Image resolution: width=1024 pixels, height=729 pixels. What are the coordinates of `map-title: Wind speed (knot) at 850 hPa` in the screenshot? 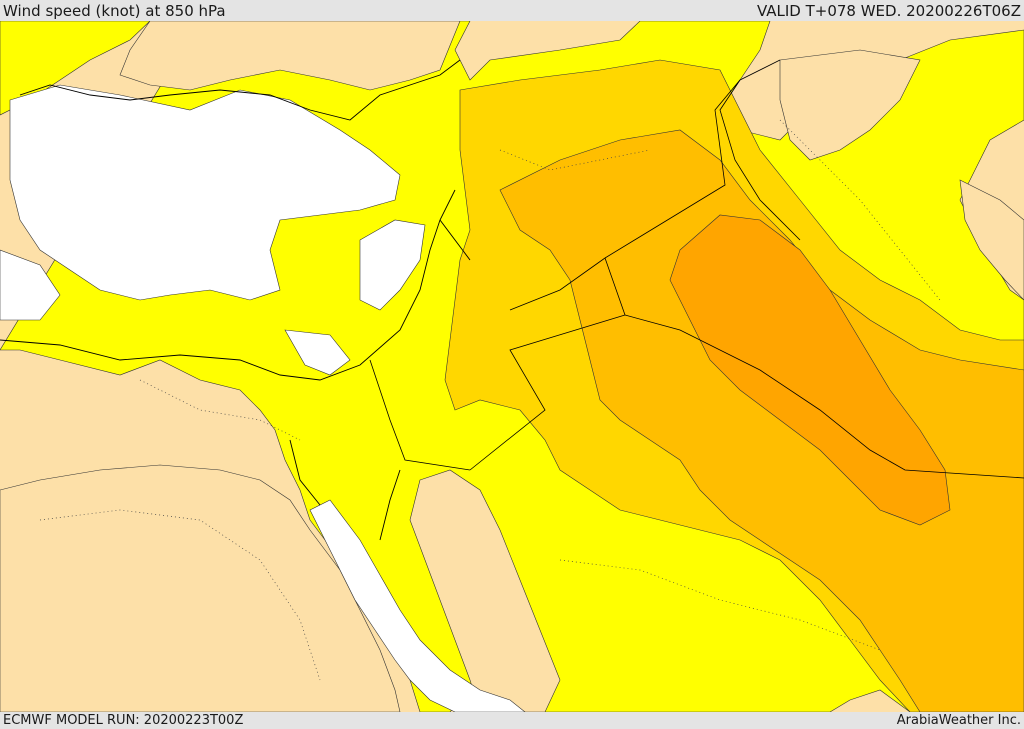 It's located at (114, 10).